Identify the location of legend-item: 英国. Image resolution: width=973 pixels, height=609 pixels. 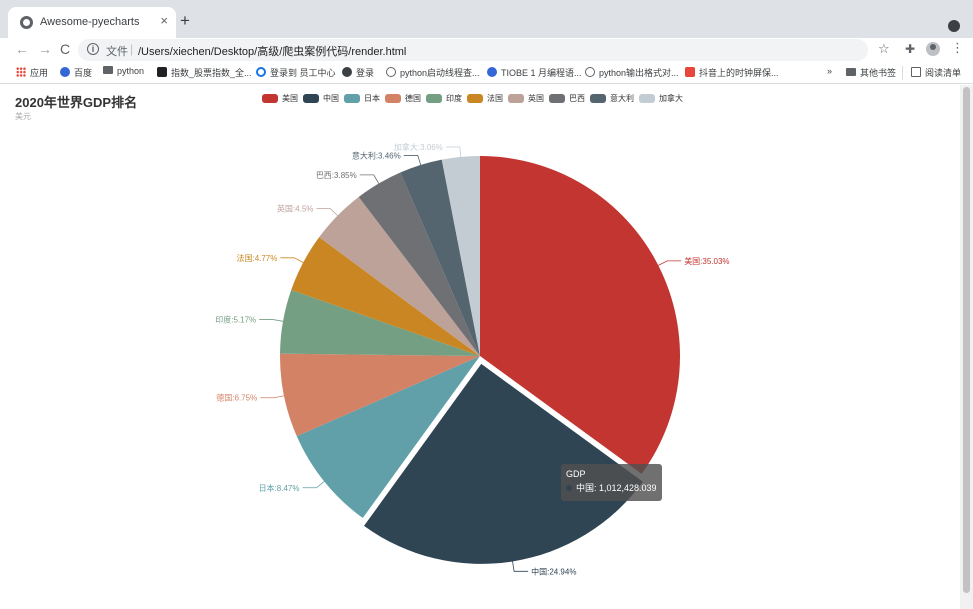
(526, 98).